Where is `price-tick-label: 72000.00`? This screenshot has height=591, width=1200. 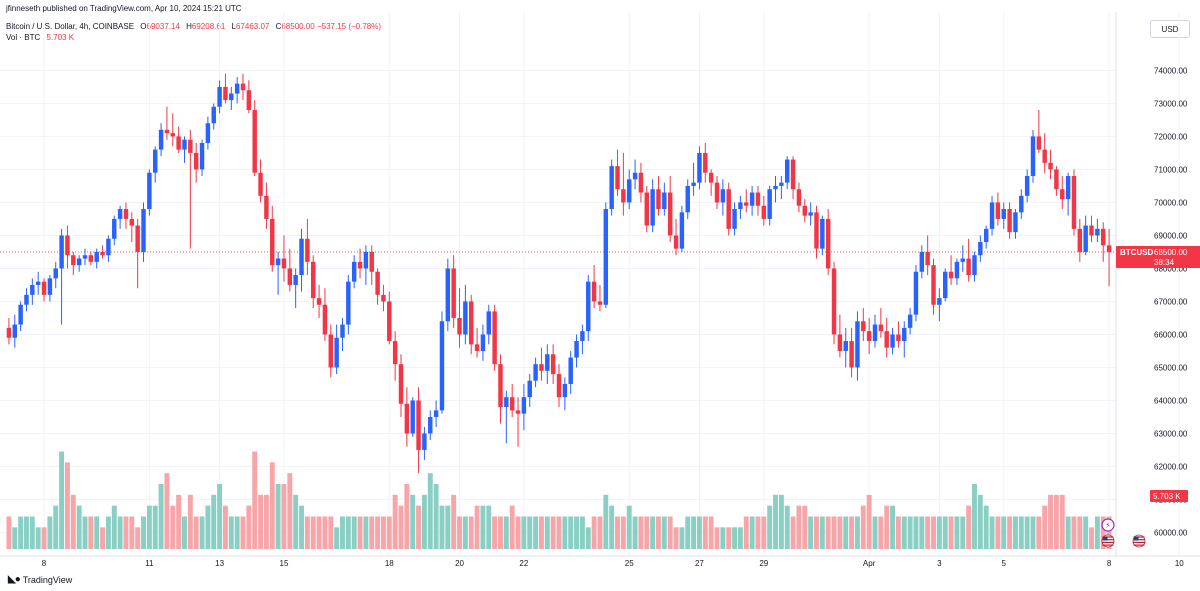
price-tick-label: 72000.00 is located at coordinates (1171, 136).